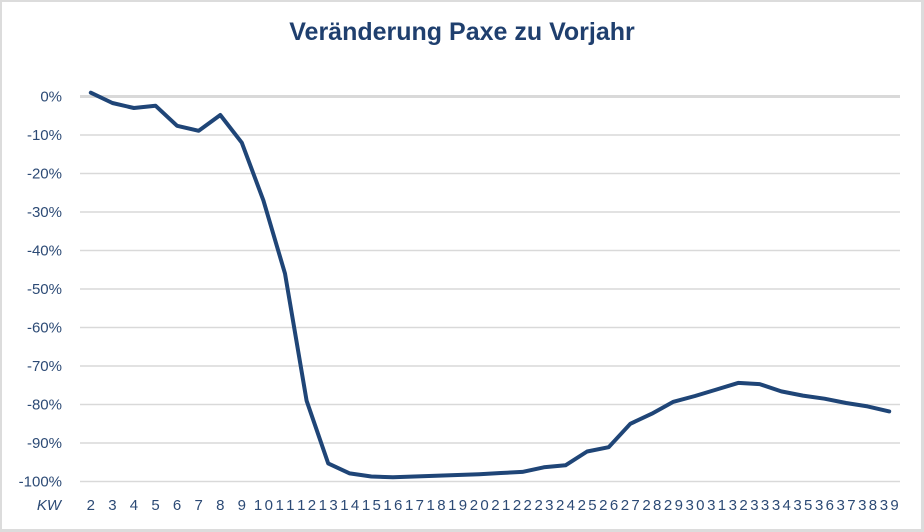  Describe the element at coordinates (436, 505) in the screenshot. I see `x-tick-label: 18` at that location.